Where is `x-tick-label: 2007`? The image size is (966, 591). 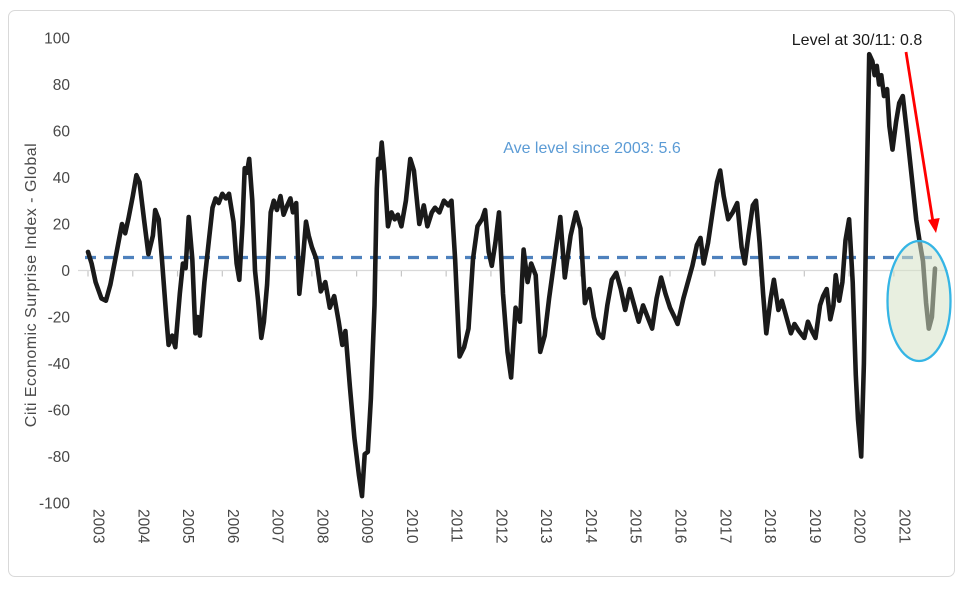 x-tick-label: 2007 is located at coordinates (277, 526).